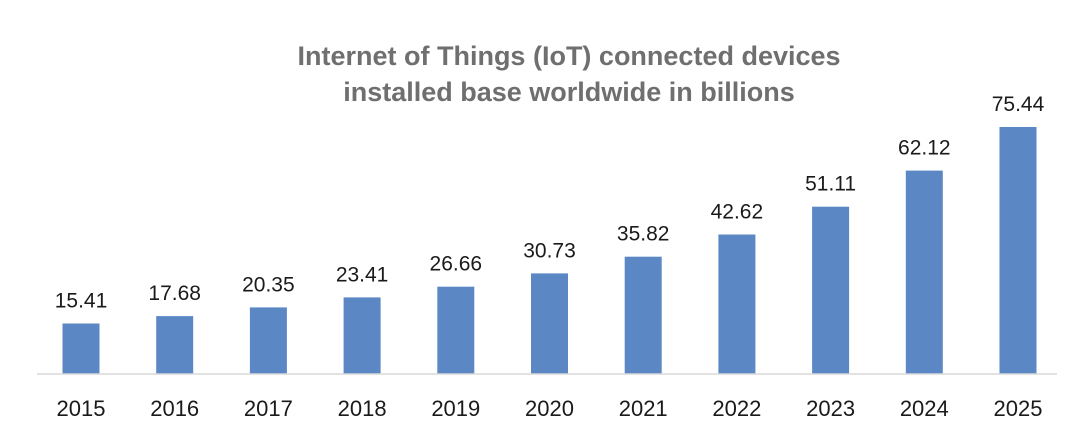 The image size is (1092, 433). What do you see at coordinates (456, 264) in the screenshot?
I see `data-label-2019: 26.66` at bounding box center [456, 264].